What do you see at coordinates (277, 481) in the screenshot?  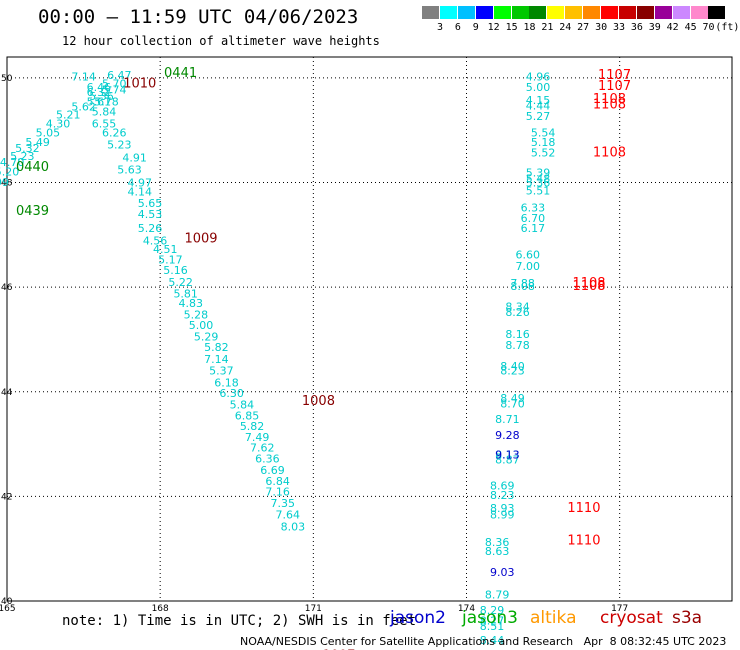 I see `wave-height-label: 6.84` at bounding box center [277, 481].